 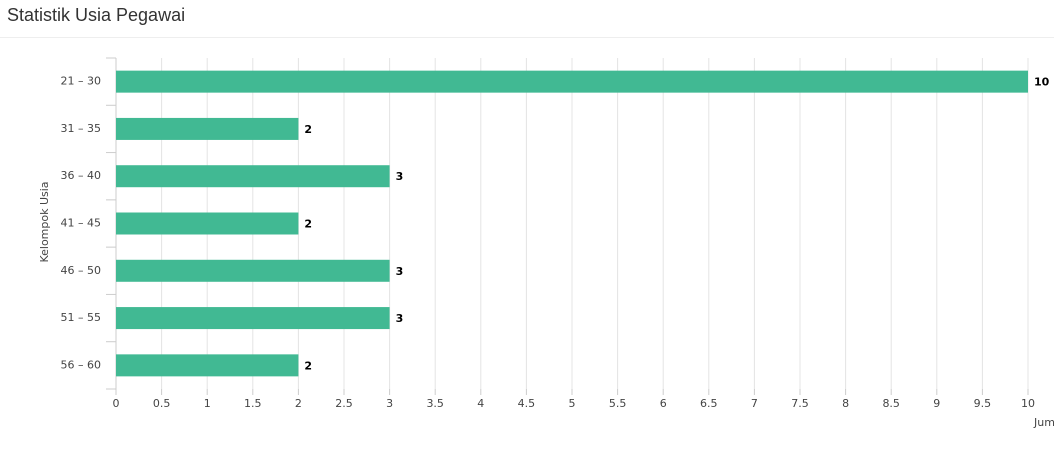 What do you see at coordinates (81, 270) in the screenshot?
I see `y-tick-label: 46 – 50` at bounding box center [81, 270].